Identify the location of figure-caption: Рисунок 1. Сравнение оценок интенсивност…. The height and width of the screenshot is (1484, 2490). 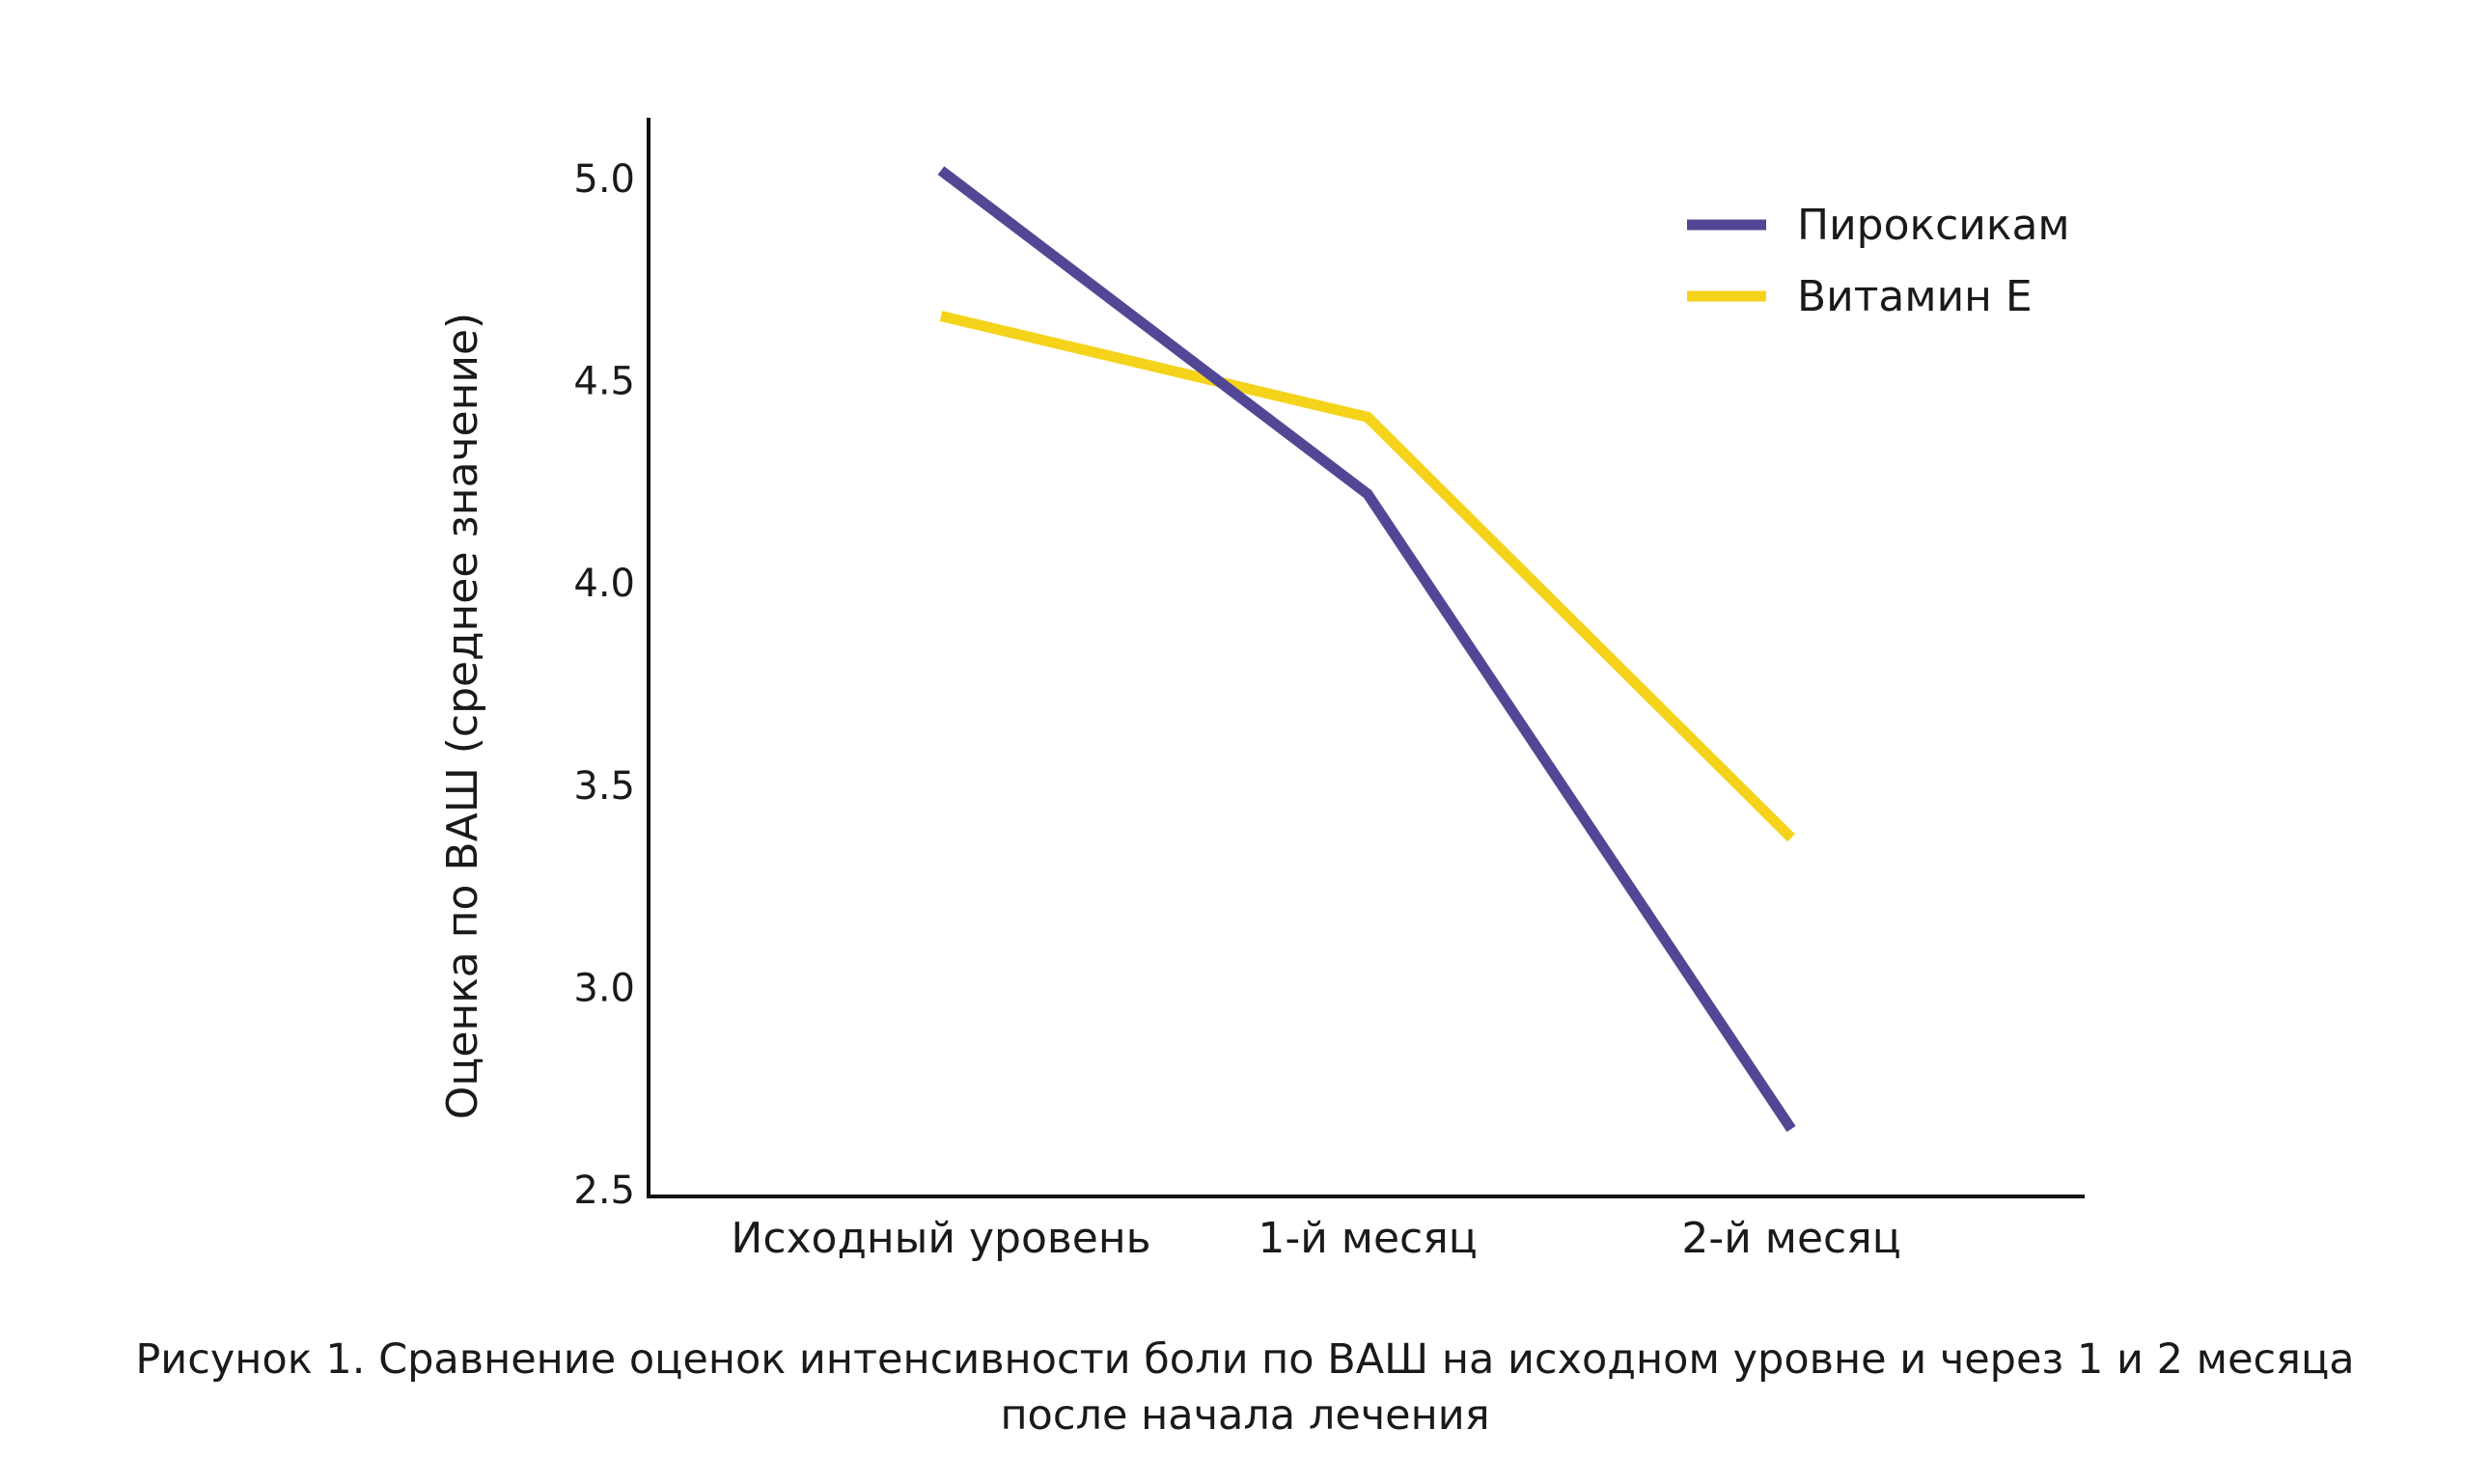
(1245, 1387).